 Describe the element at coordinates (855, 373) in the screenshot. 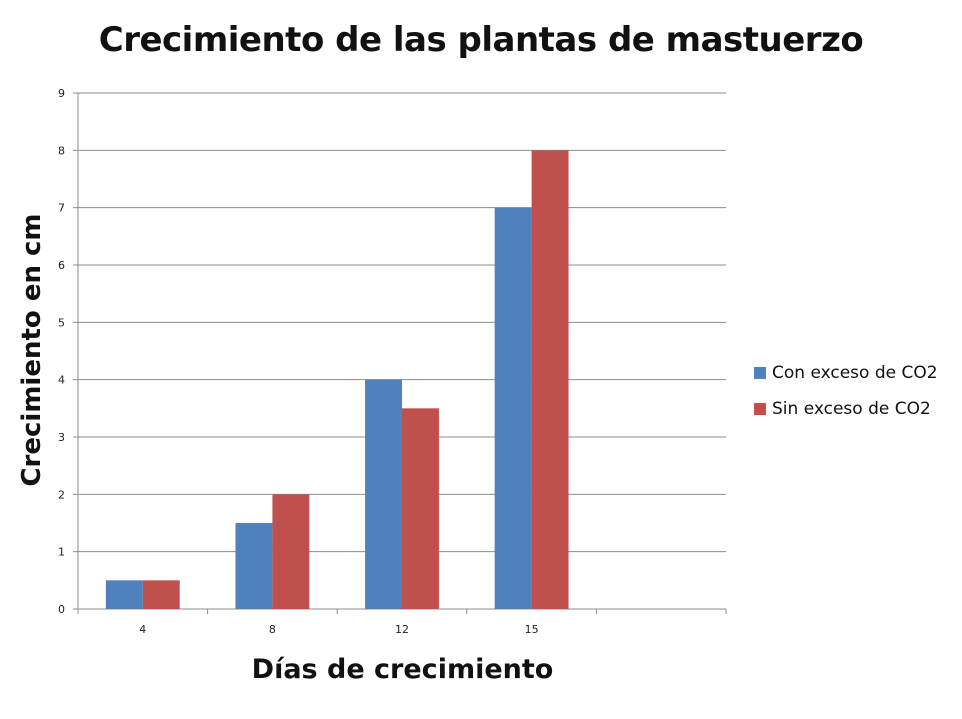

I see `legend-label-con: Con exceso de CO2` at that location.